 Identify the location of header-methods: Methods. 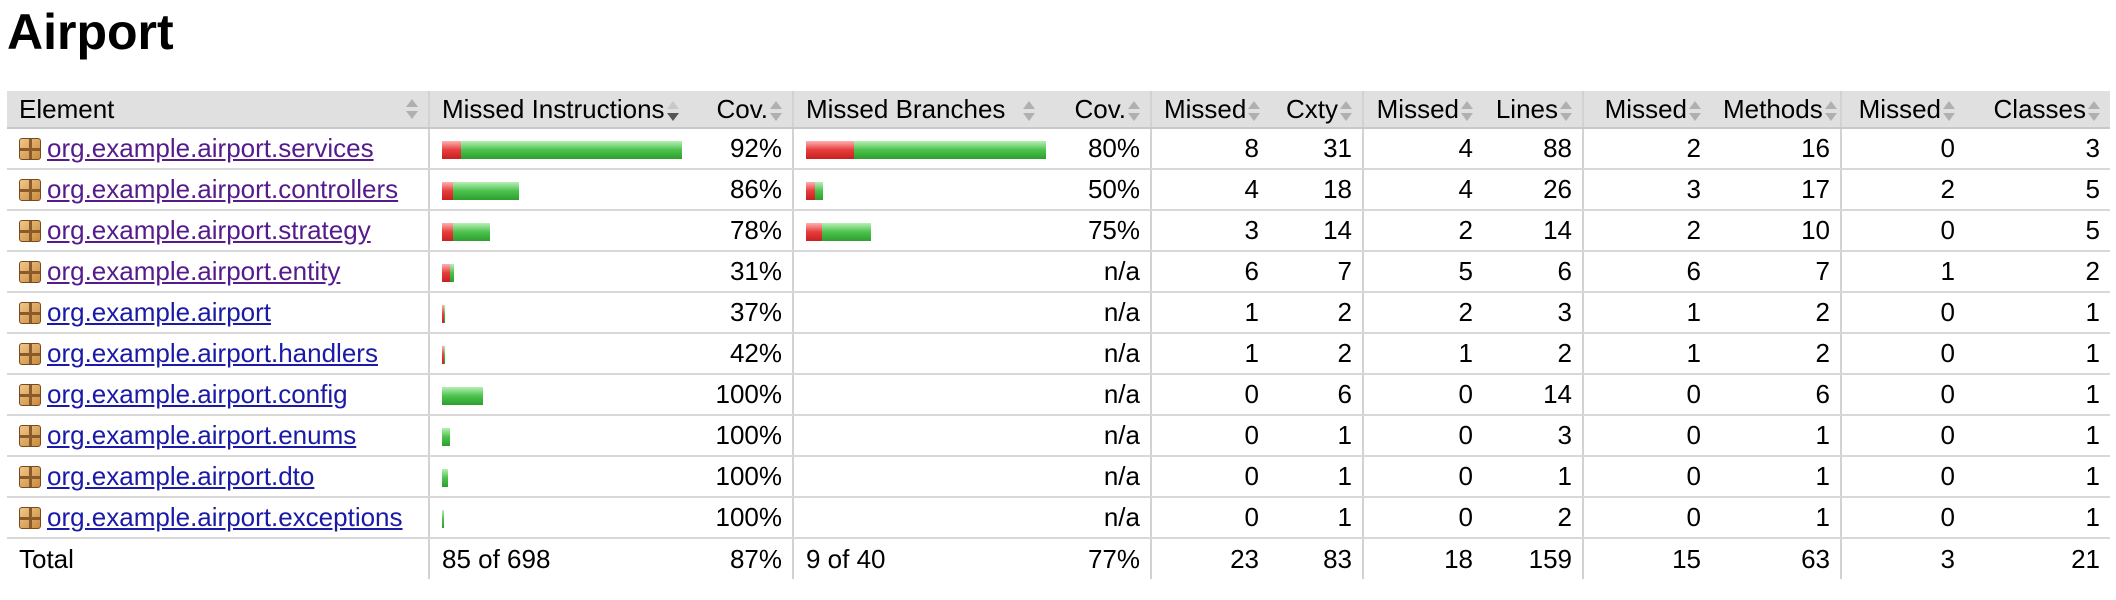
(1776, 110).